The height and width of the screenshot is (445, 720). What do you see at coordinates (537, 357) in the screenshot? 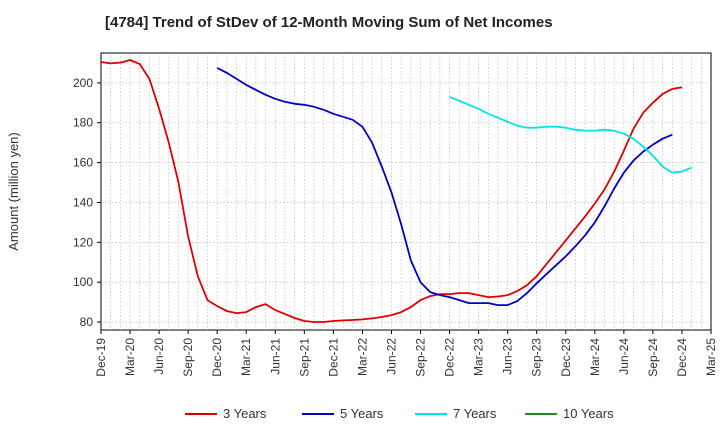
I see `x-tick-label: Sep-23` at bounding box center [537, 357].